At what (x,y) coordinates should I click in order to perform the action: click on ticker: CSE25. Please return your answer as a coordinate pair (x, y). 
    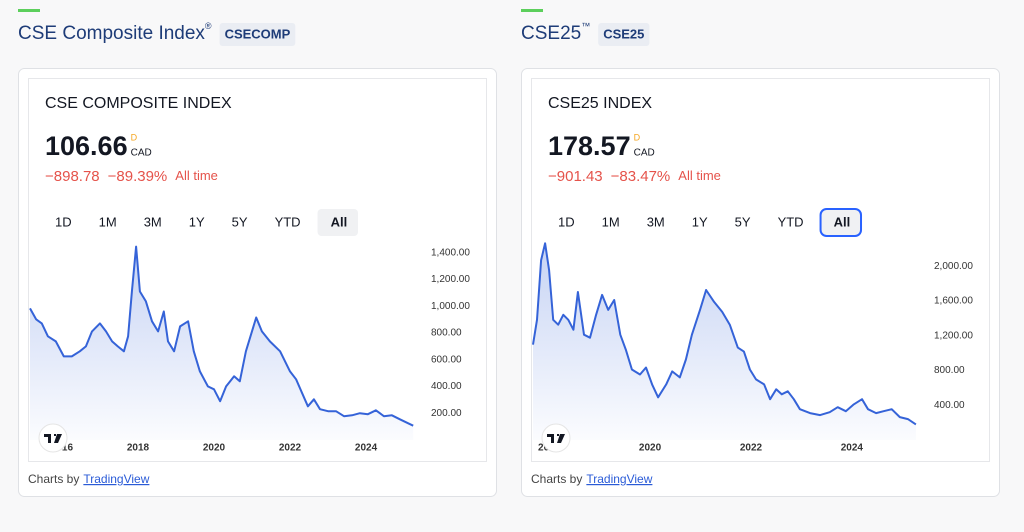
    Looking at the image, I should click on (623, 33).